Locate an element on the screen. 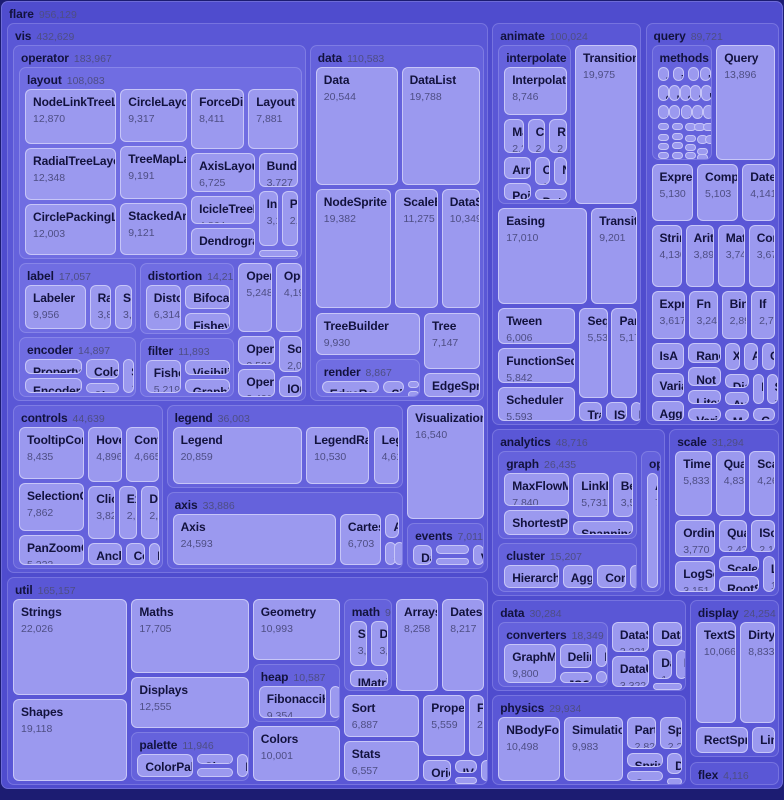 The width and height of the screenshot is (784, 800). treemap-cell-strings: Strings 22,026 is located at coordinates (70, 647).